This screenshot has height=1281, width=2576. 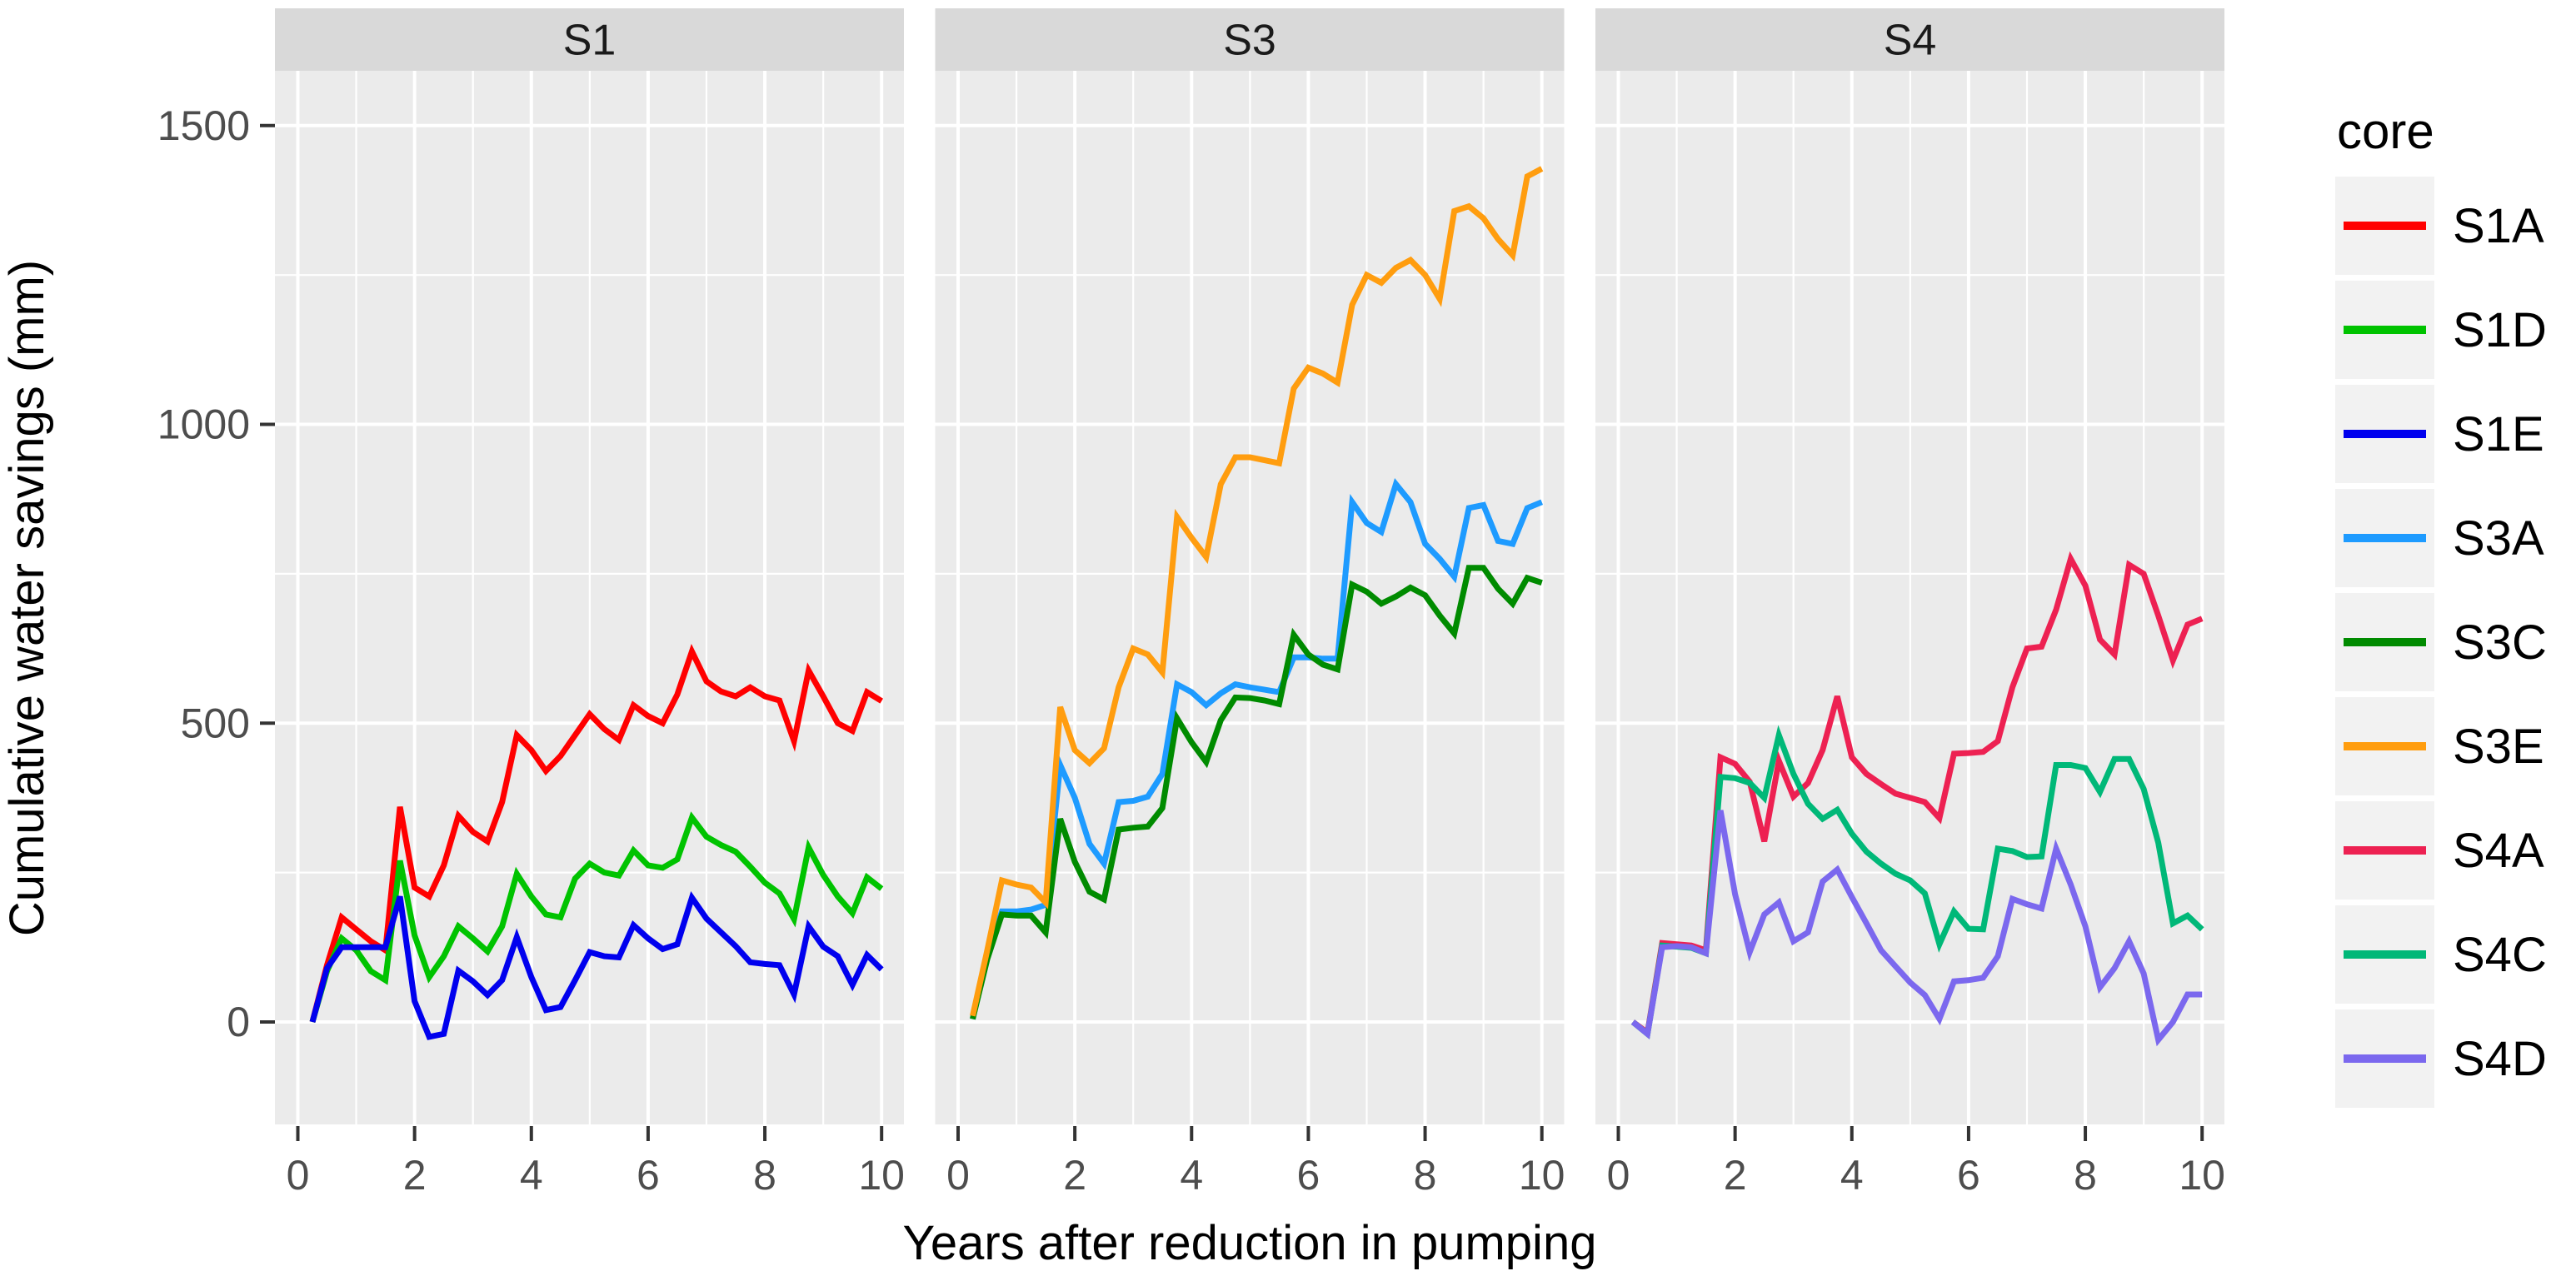 I want to click on series-line-S4A, so click(x=1917, y=795).